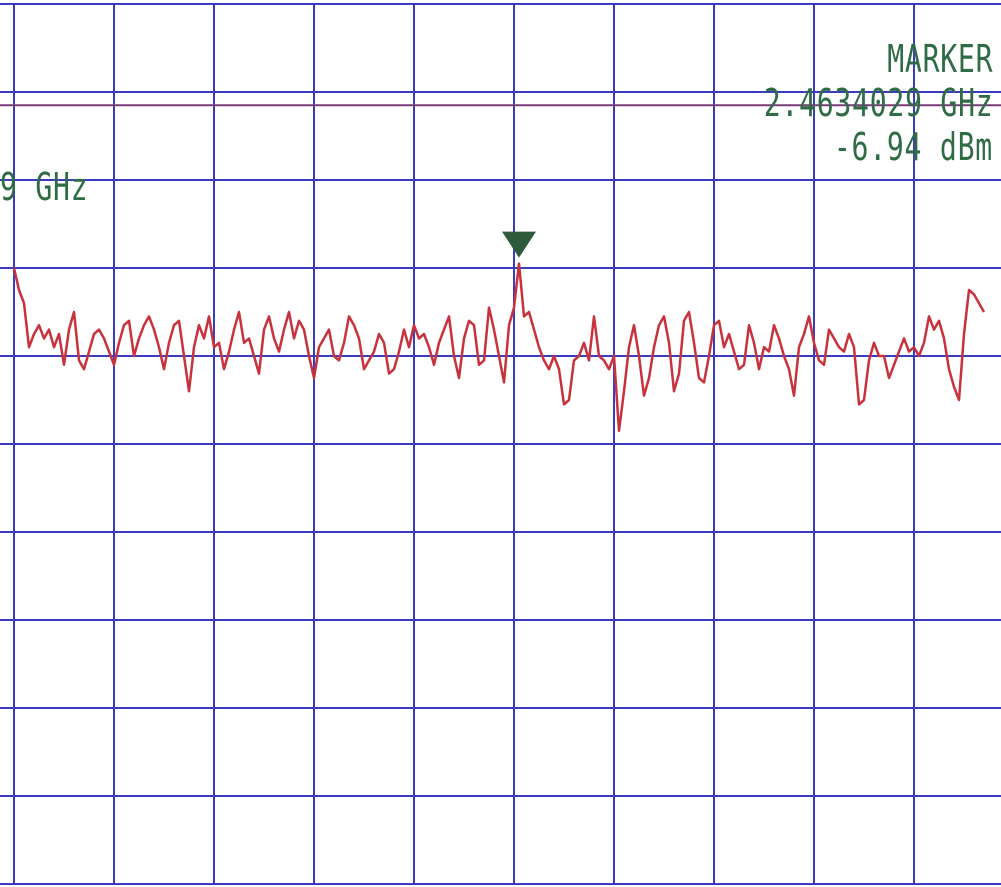  What do you see at coordinates (878, 103) in the screenshot?
I see `marker-frequency: 2.4634029 GHz` at bounding box center [878, 103].